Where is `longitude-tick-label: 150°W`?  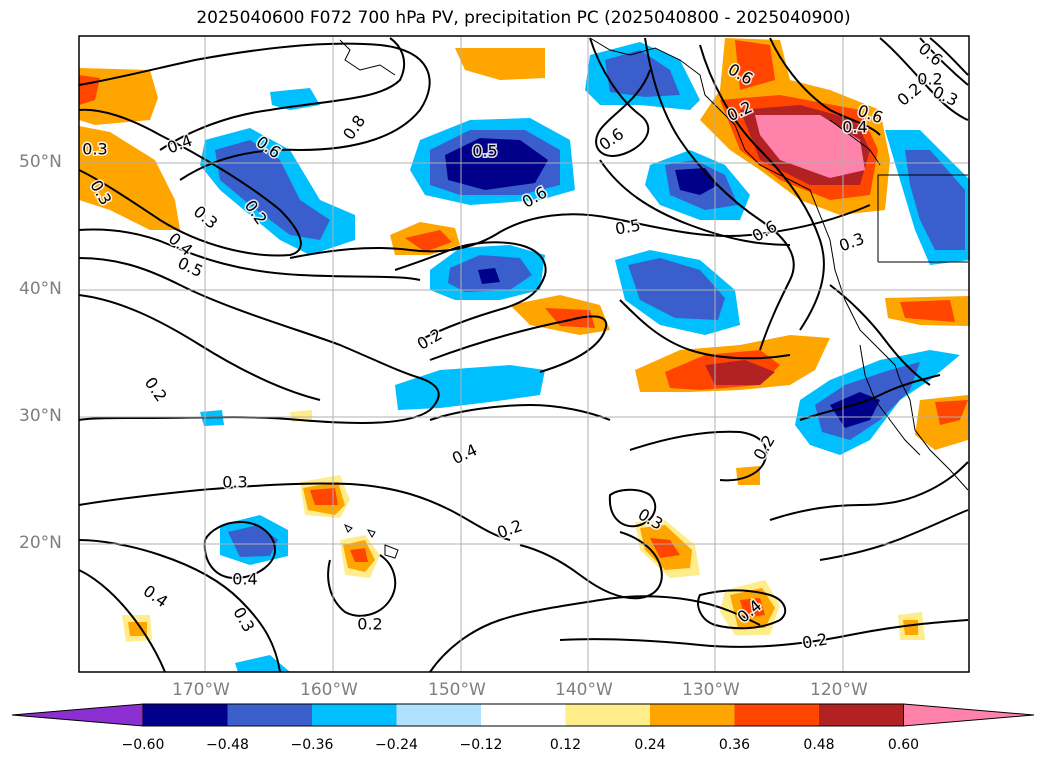
longitude-tick-label: 150°W is located at coordinates (457, 690).